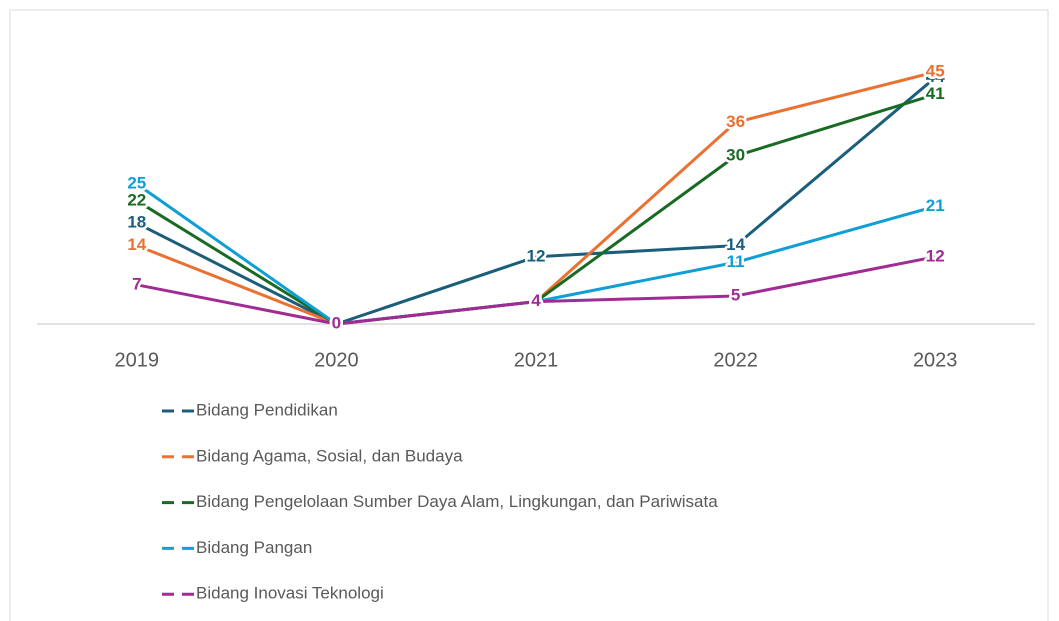 The width and height of the screenshot is (1059, 621). Describe the element at coordinates (735, 121) in the screenshot. I see `data-label: 36` at that location.